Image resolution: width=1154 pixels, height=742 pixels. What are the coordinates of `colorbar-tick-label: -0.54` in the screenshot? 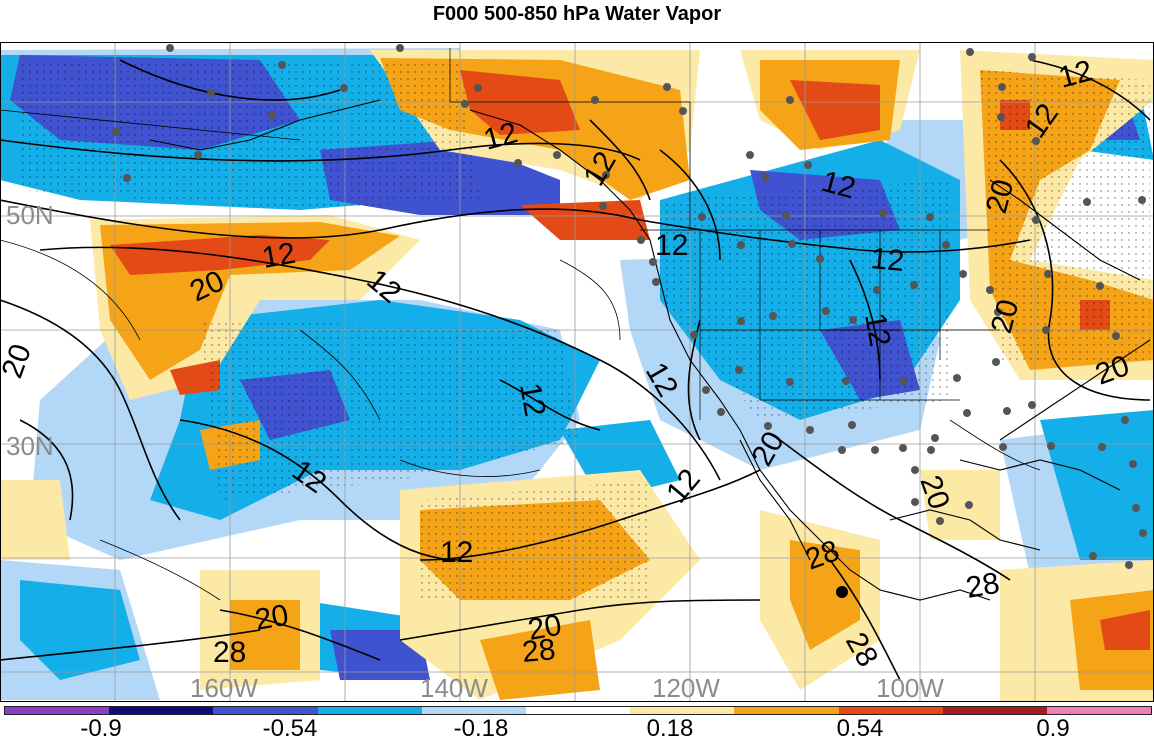 It's located at (290, 728).